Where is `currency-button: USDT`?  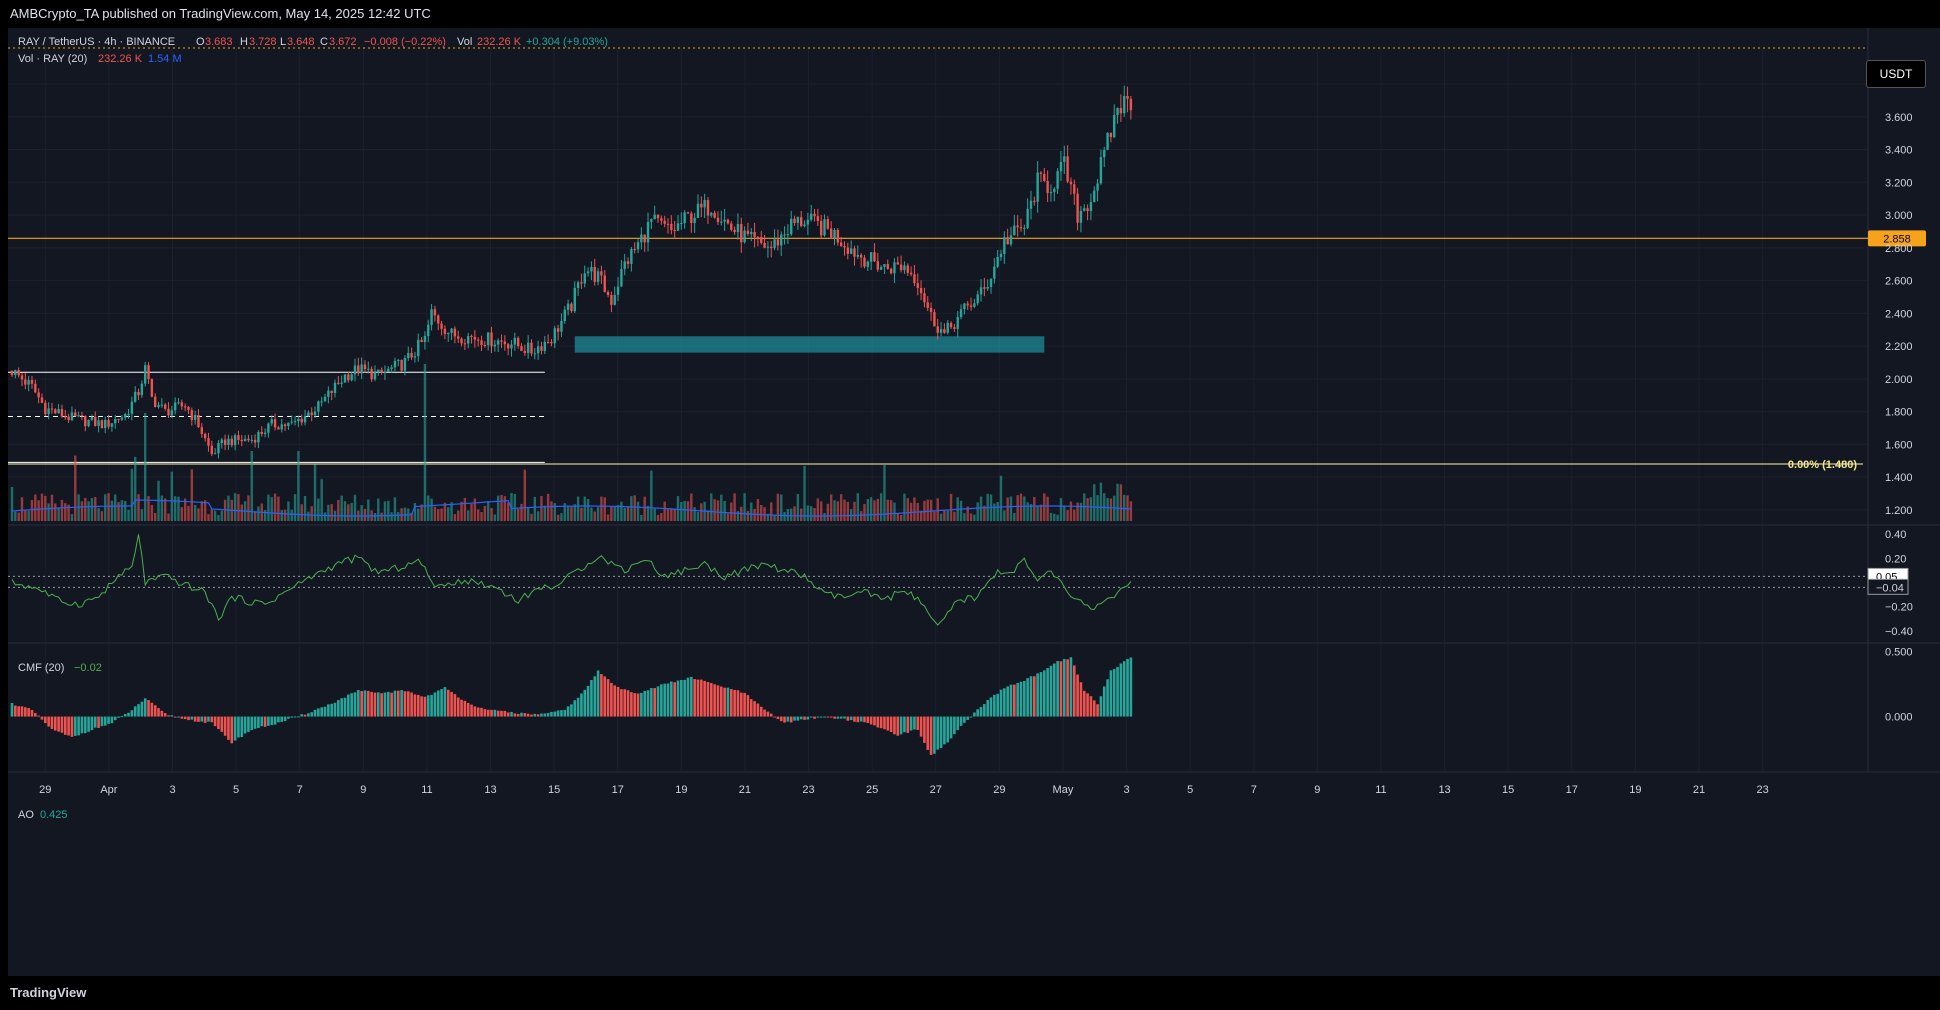
currency-button: USDT is located at coordinates (1896, 74).